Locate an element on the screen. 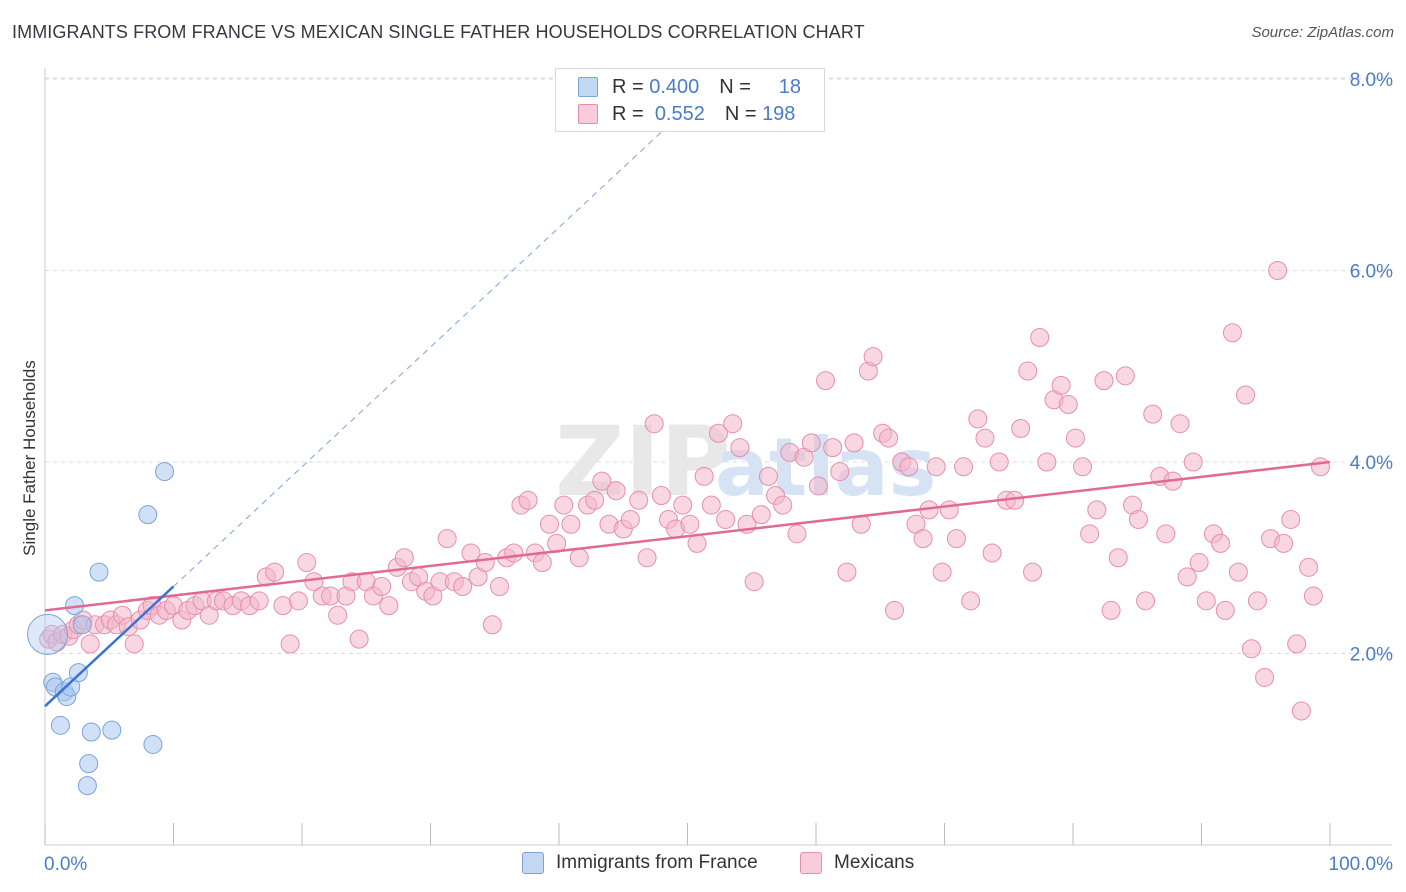 The image size is (1406, 892). watermark: ZIP atlas is located at coordinates (745, 462).